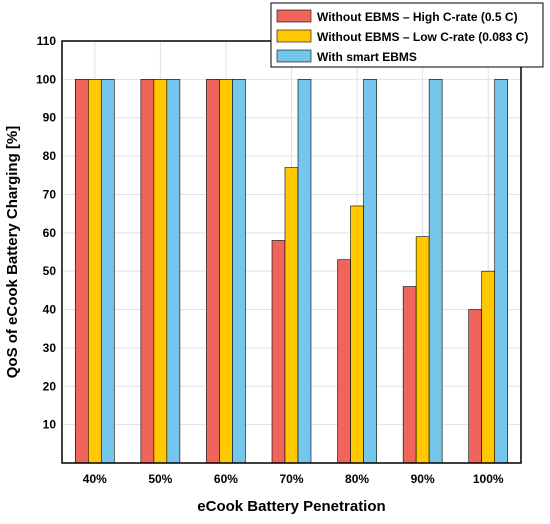 Image resolution: width=550 pixels, height=524 pixels. What do you see at coordinates (50, 271) in the screenshot?
I see `y-tick-label: 50` at bounding box center [50, 271].